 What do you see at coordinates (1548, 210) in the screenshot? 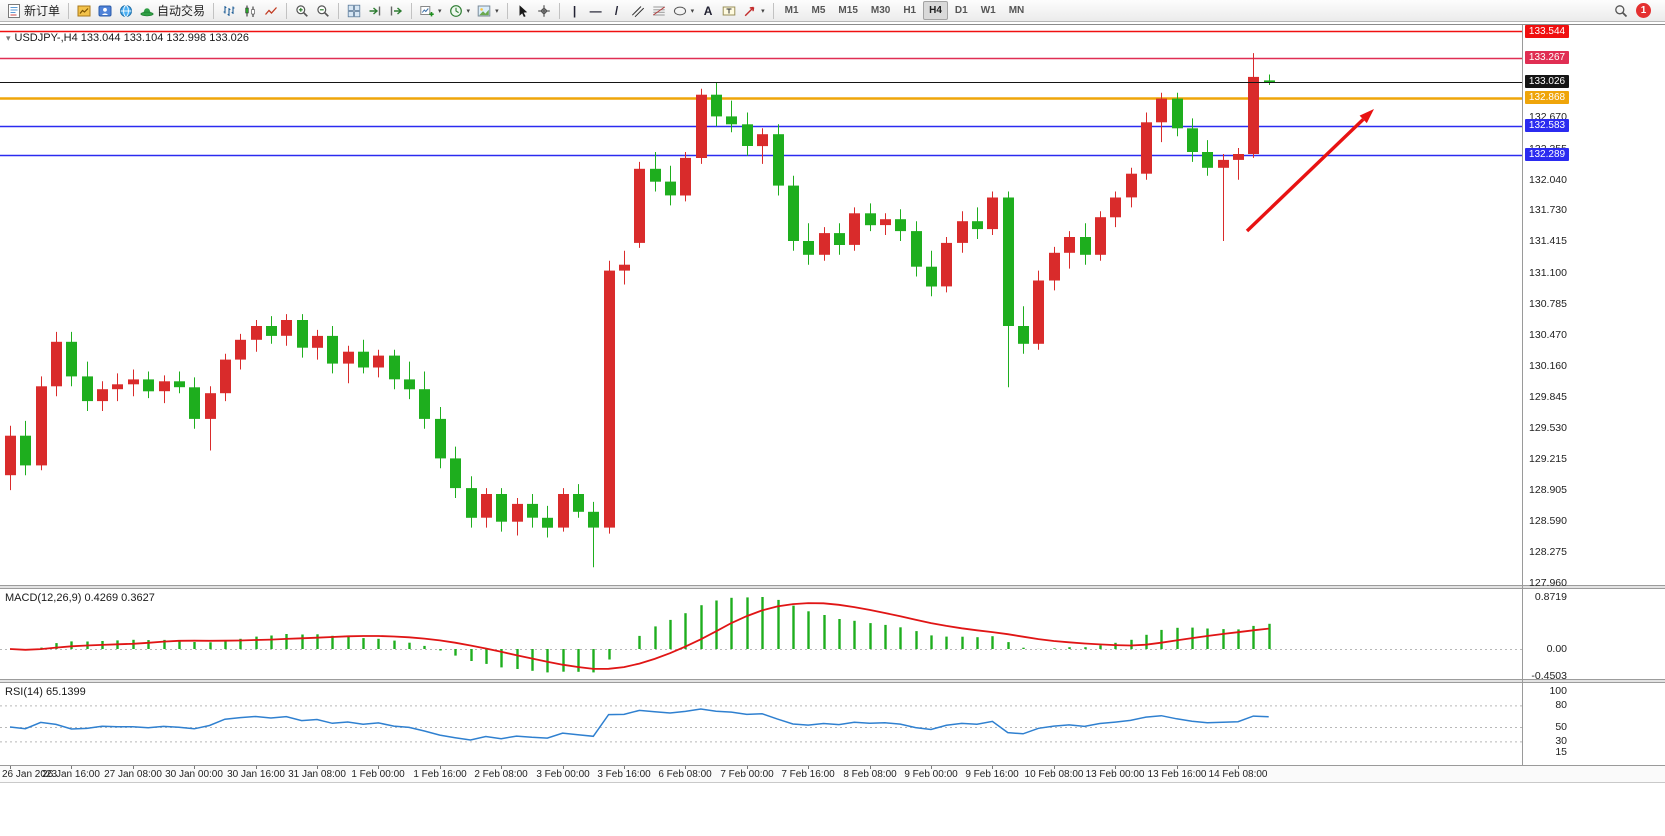
I see `price-axis-label: 131.730` at bounding box center [1548, 210].